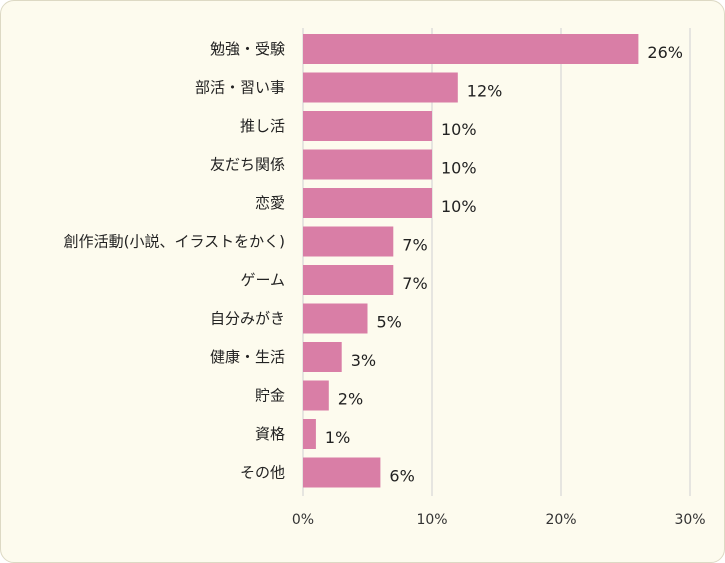 The height and width of the screenshot is (563, 725). I want to click on category-label: ゲーム, so click(262, 280).